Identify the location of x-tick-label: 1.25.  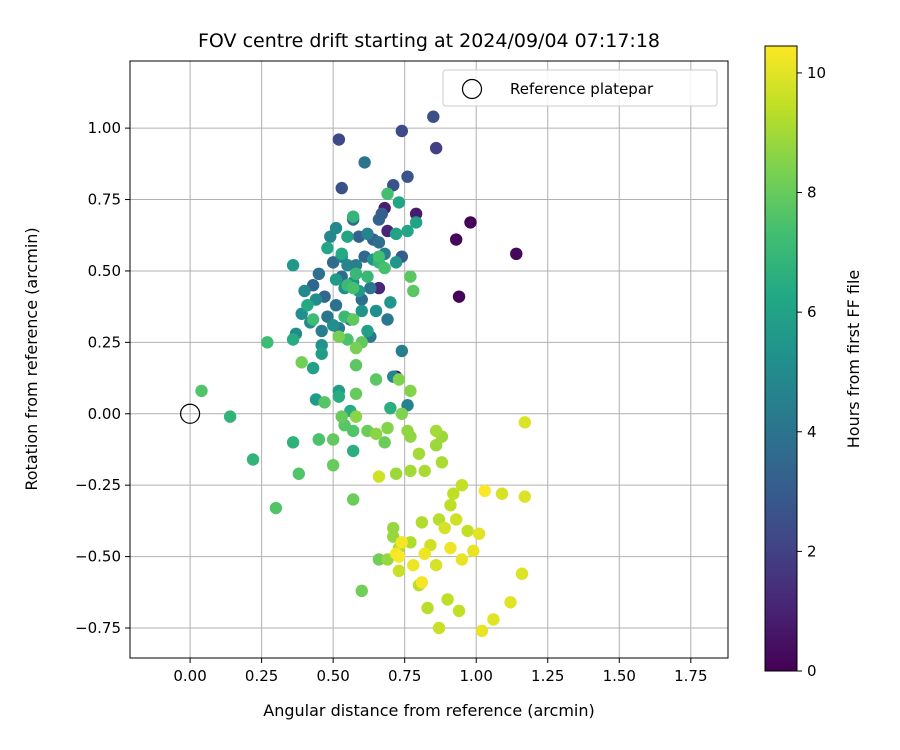
(547, 676).